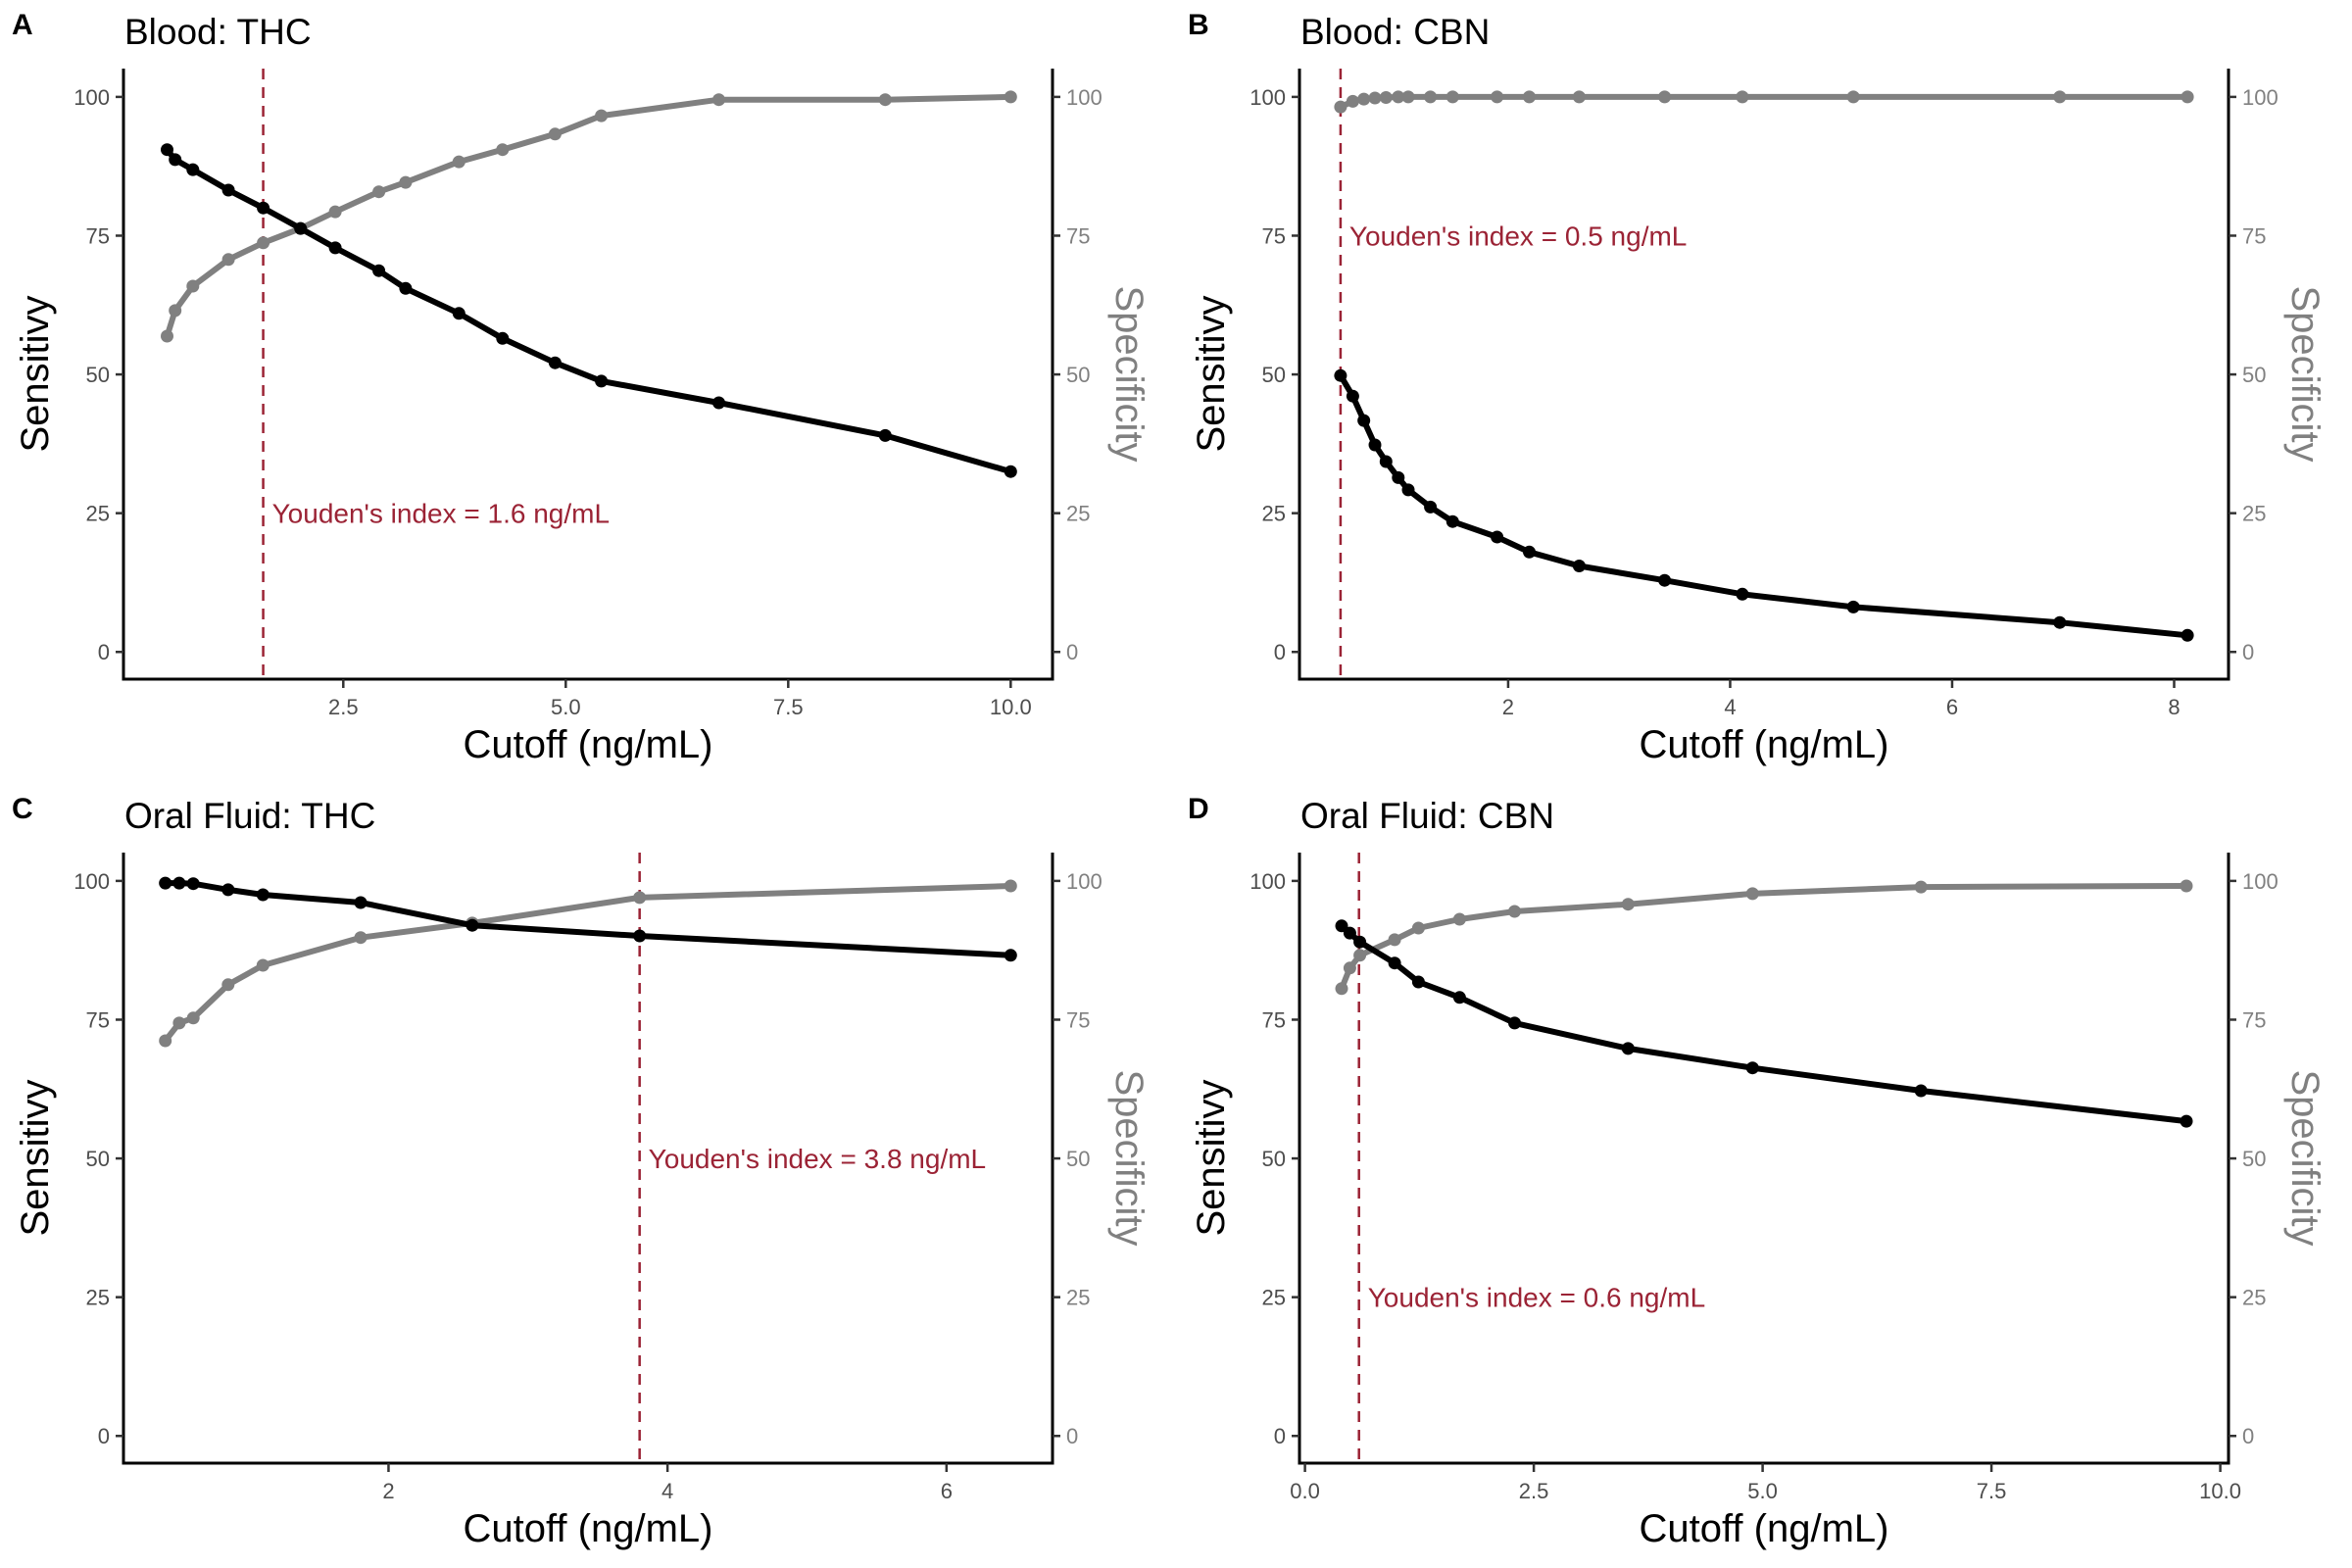 This screenshot has width=2352, height=1568. What do you see at coordinates (98, 1019) in the screenshot?
I see `y-tick-label-left: 75` at bounding box center [98, 1019].